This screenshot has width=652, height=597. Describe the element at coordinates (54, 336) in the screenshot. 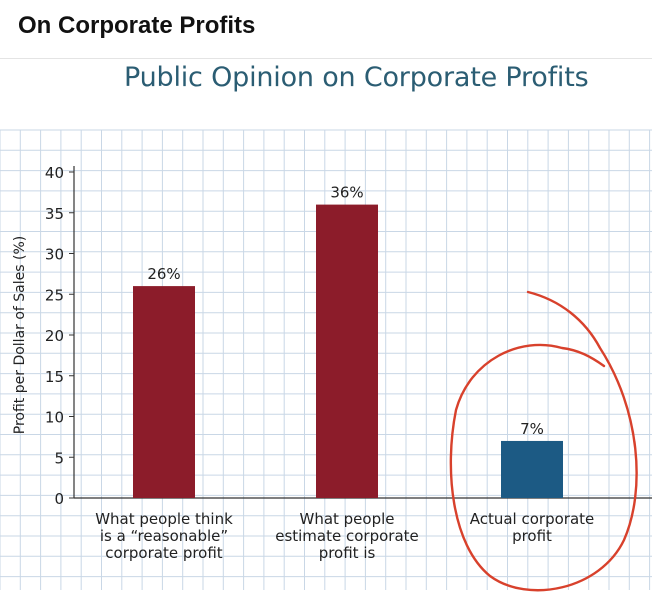

I see `y-tick-label: 20` at that location.